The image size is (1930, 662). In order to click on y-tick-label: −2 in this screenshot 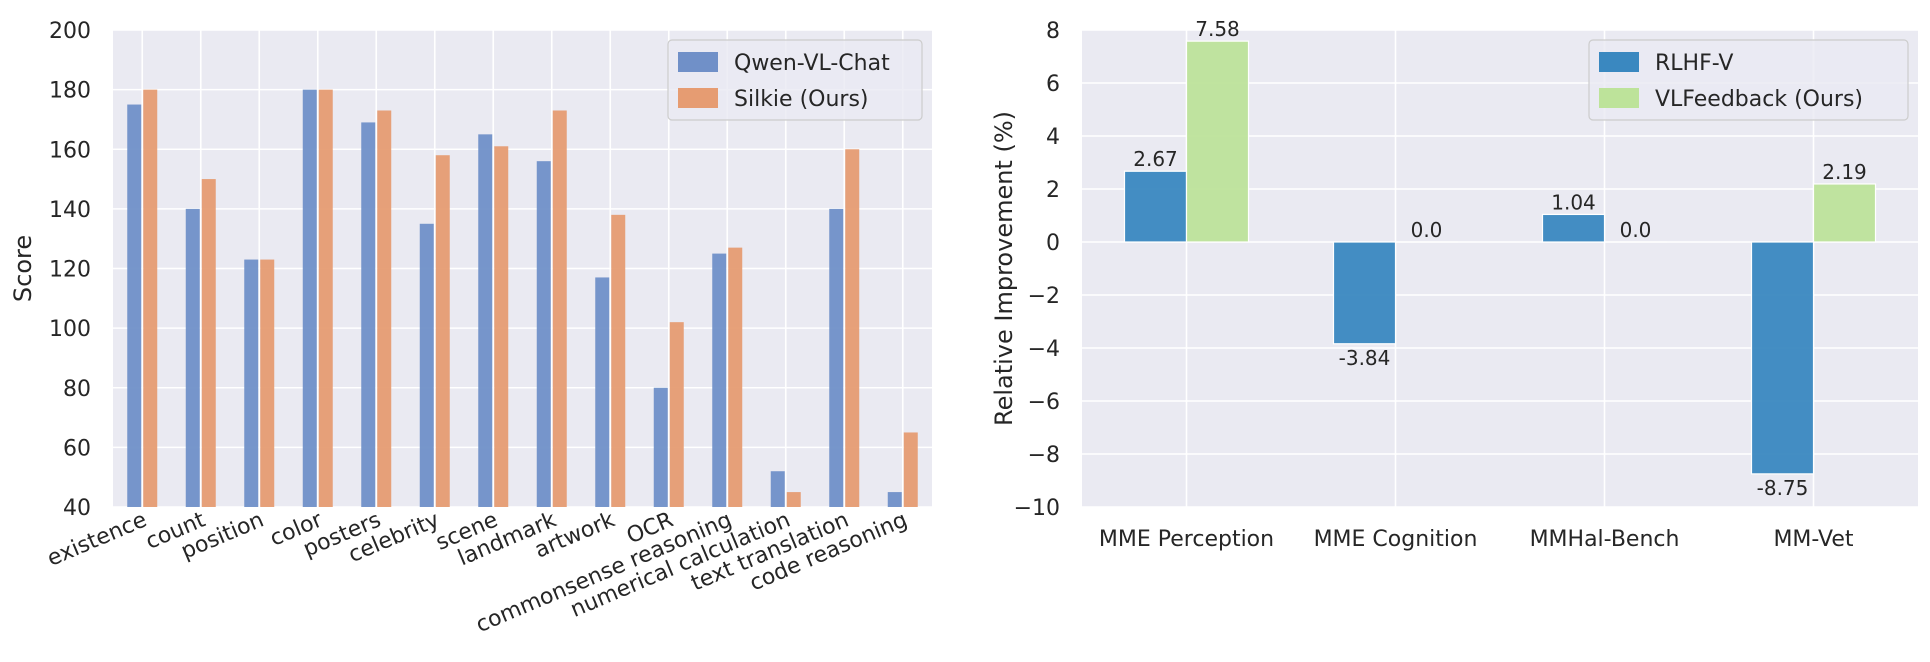, I will do `click(1044, 296)`.